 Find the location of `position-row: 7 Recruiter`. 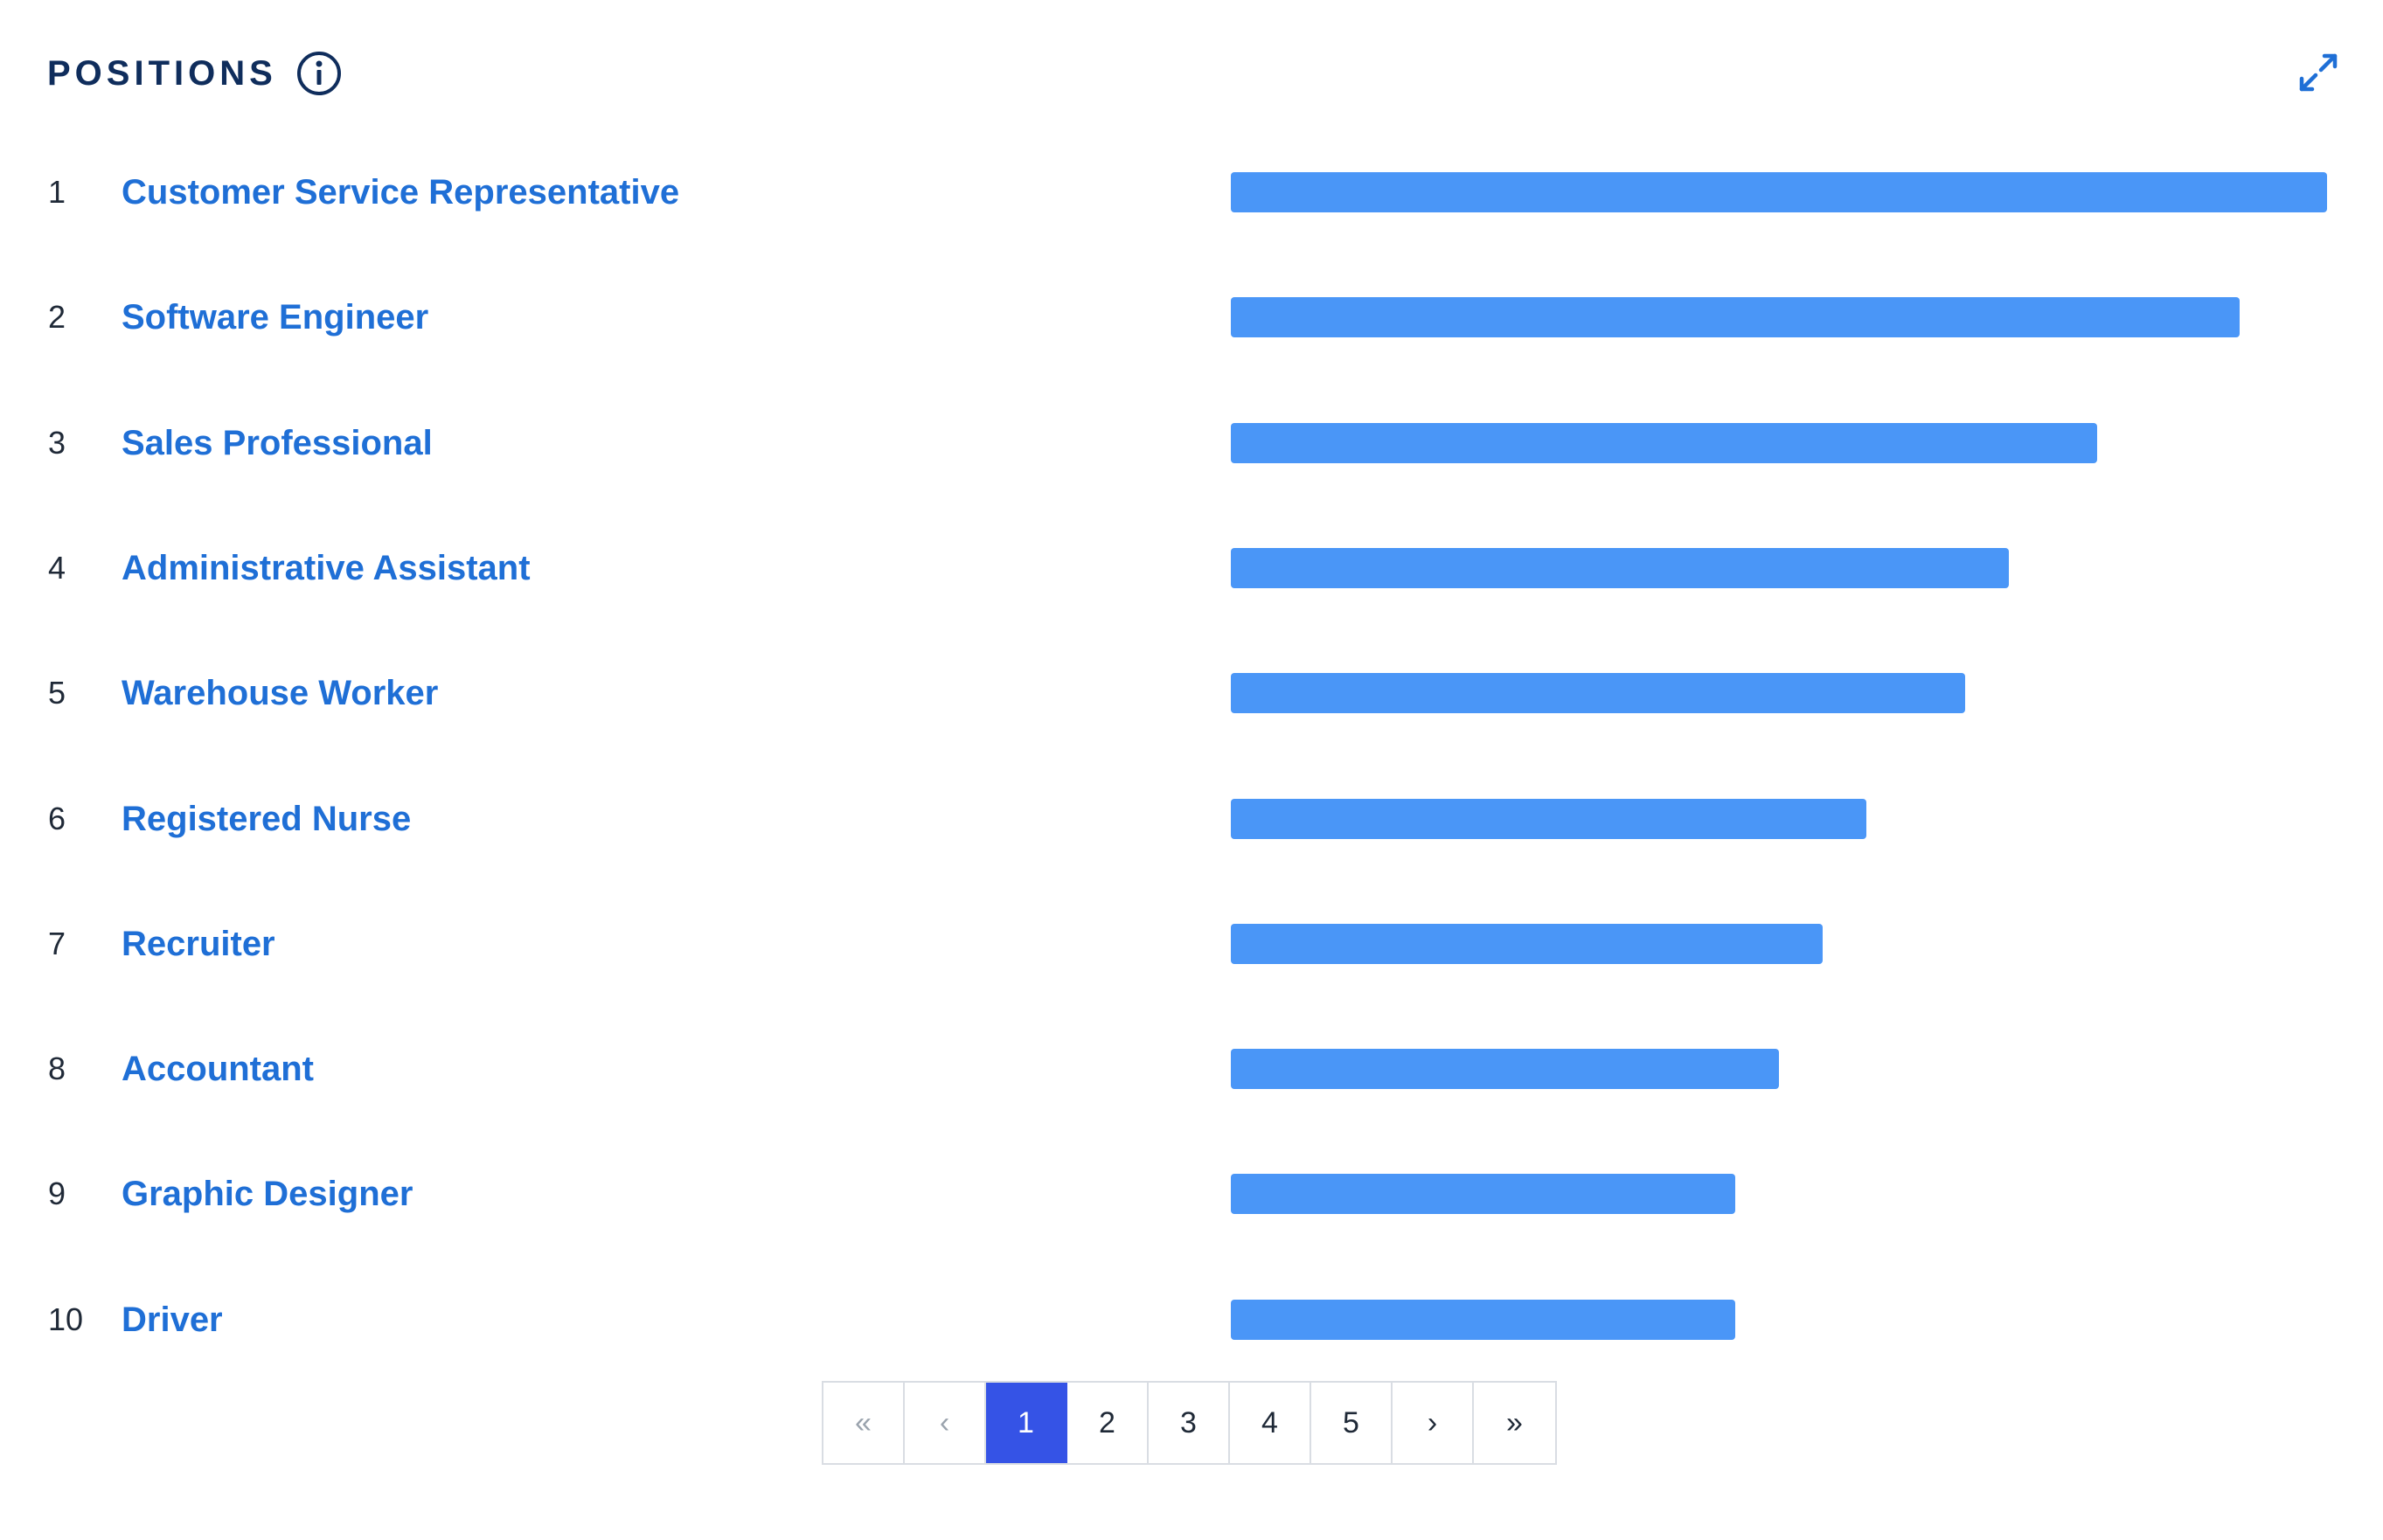

position-row: 7 Recruiter is located at coordinates (1191, 944).